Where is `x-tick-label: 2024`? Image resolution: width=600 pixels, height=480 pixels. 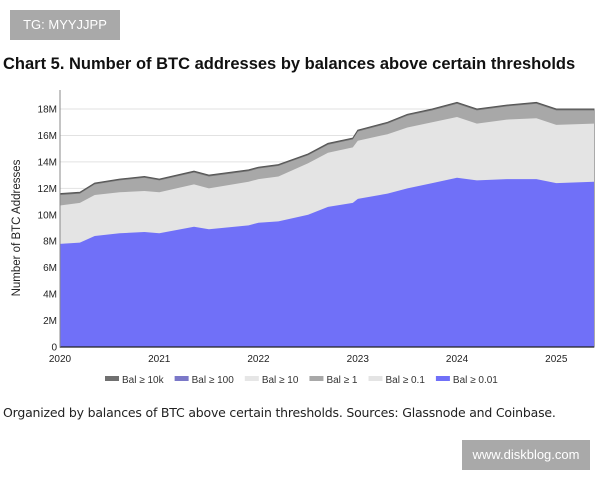
x-tick-label: 2024 is located at coordinates (457, 359).